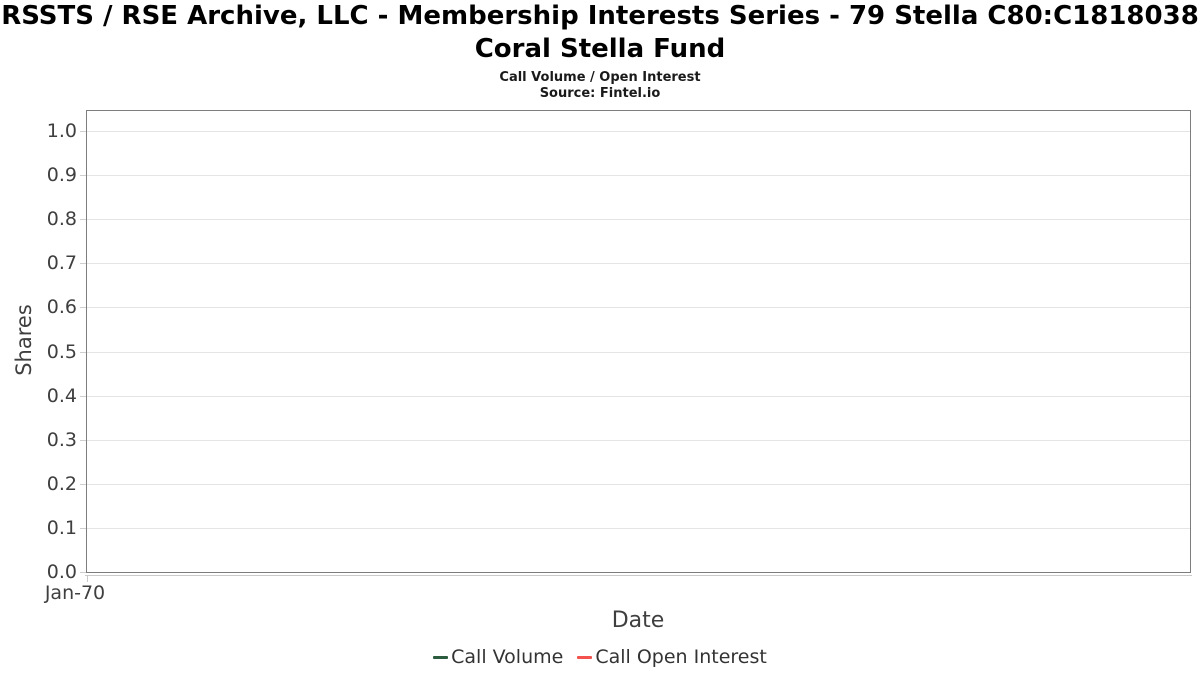  I want to click on legend-item-call-open-interest: Call Open Interest, so click(672, 657).